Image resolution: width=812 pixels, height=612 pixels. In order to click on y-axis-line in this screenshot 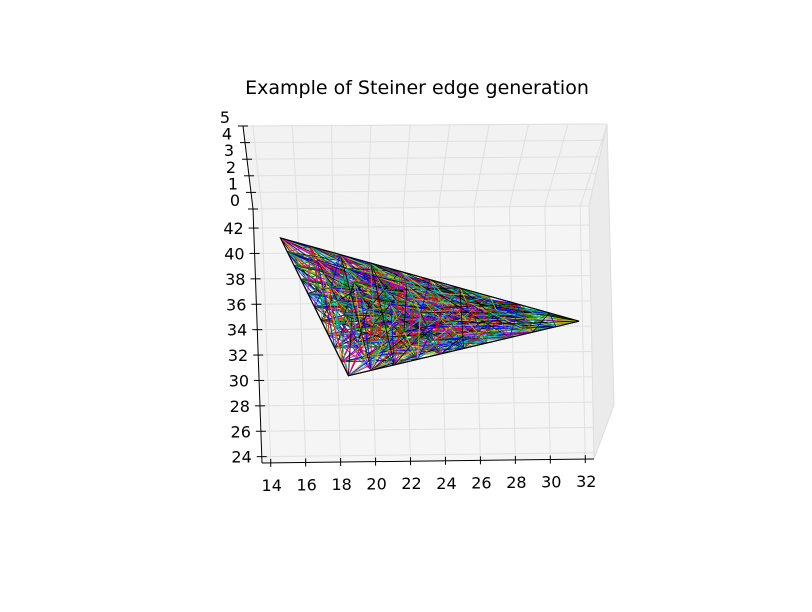, I will do `click(257, 336)`.